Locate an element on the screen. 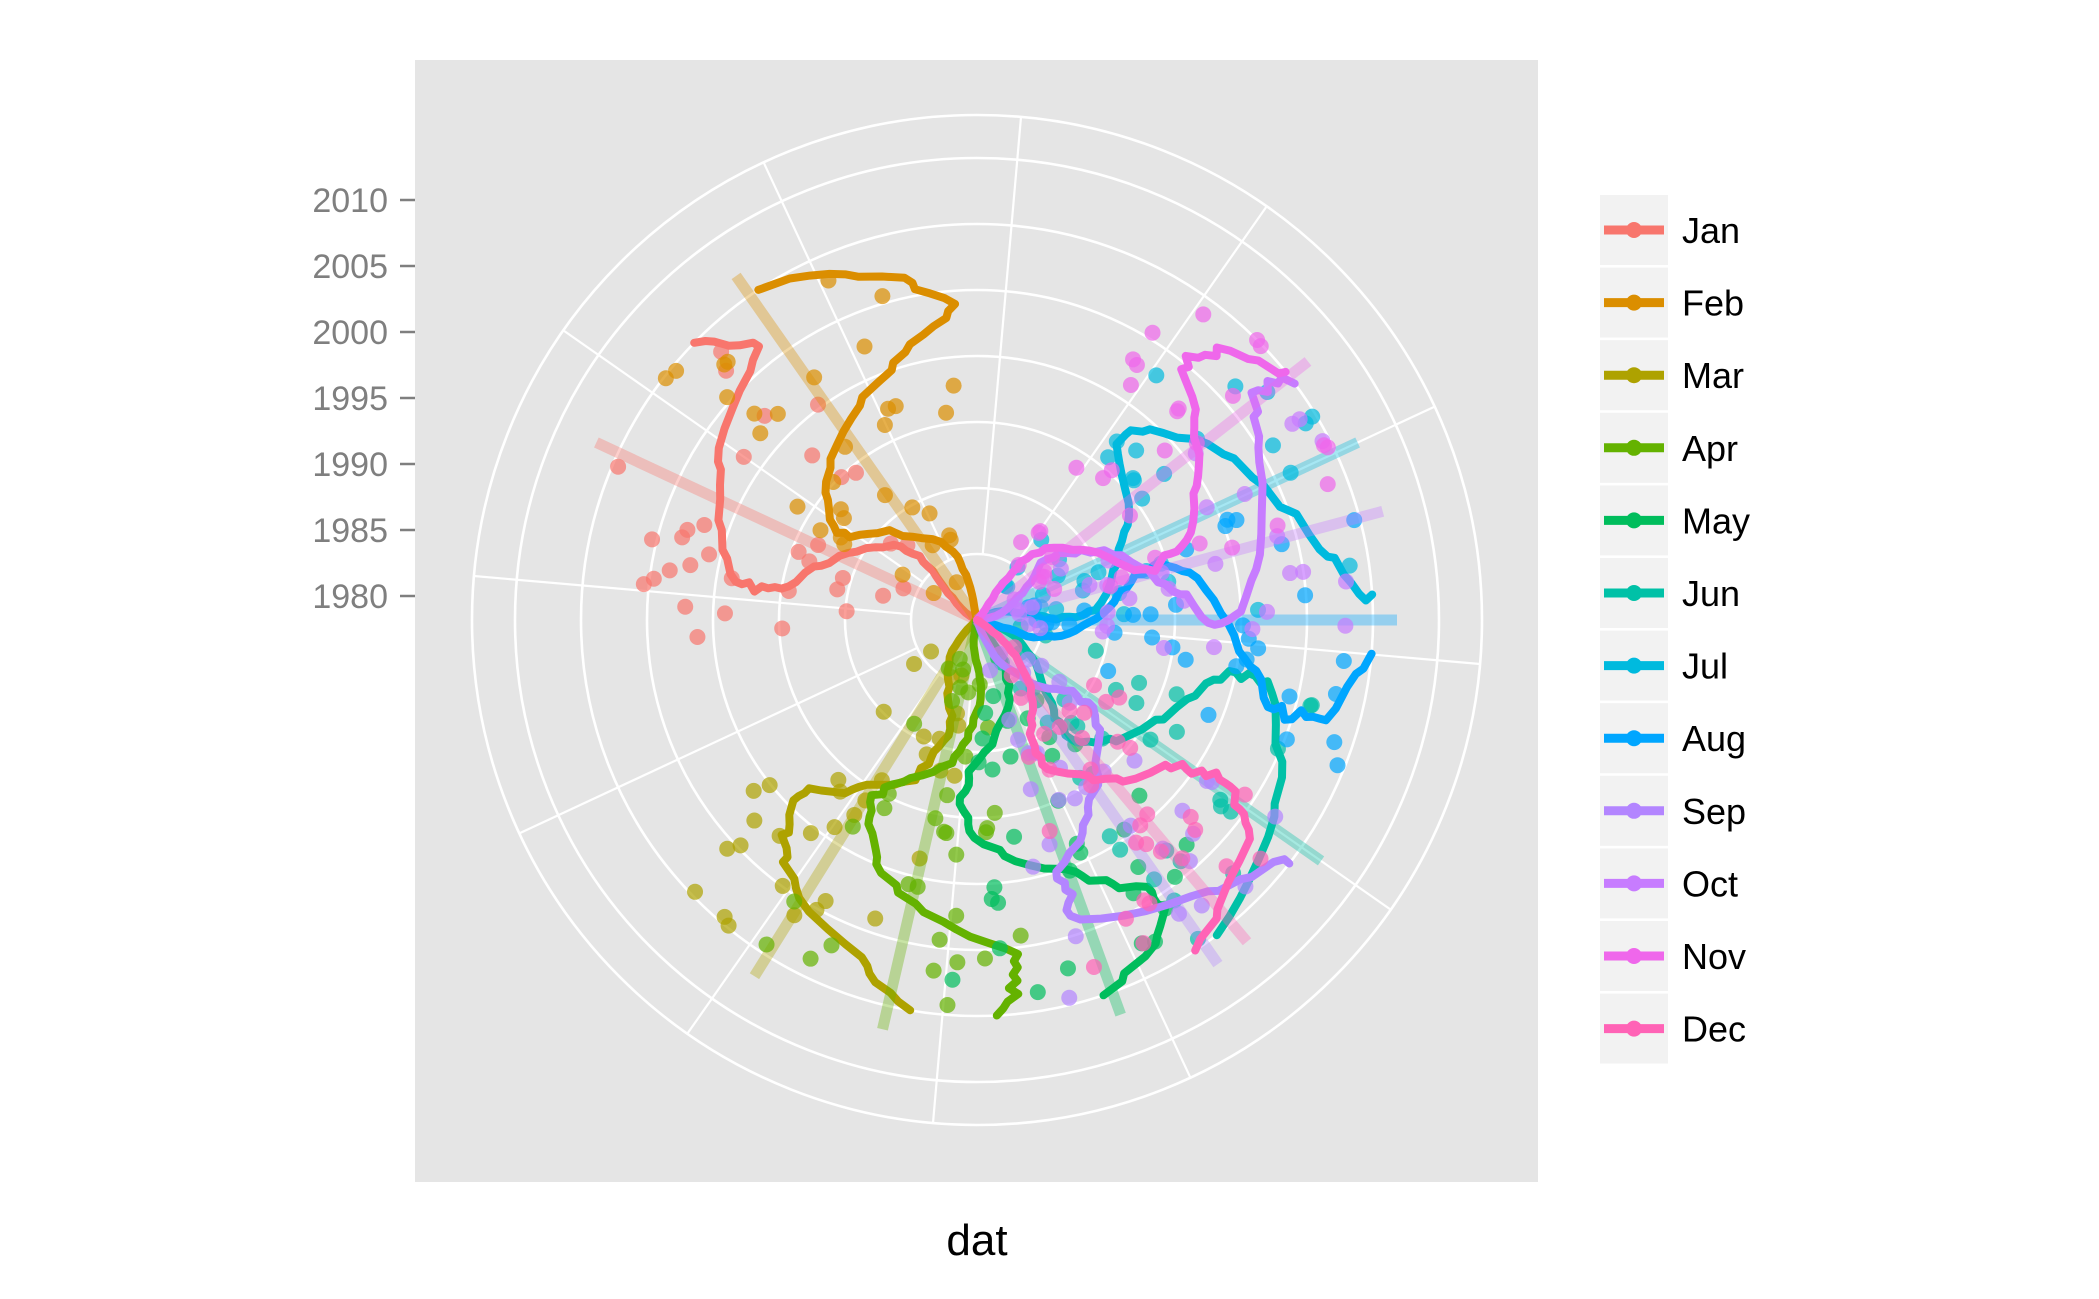 The width and height of the screenshot is (2099, 1299). legend-label: Aug is located at coordinates (1714, 738).